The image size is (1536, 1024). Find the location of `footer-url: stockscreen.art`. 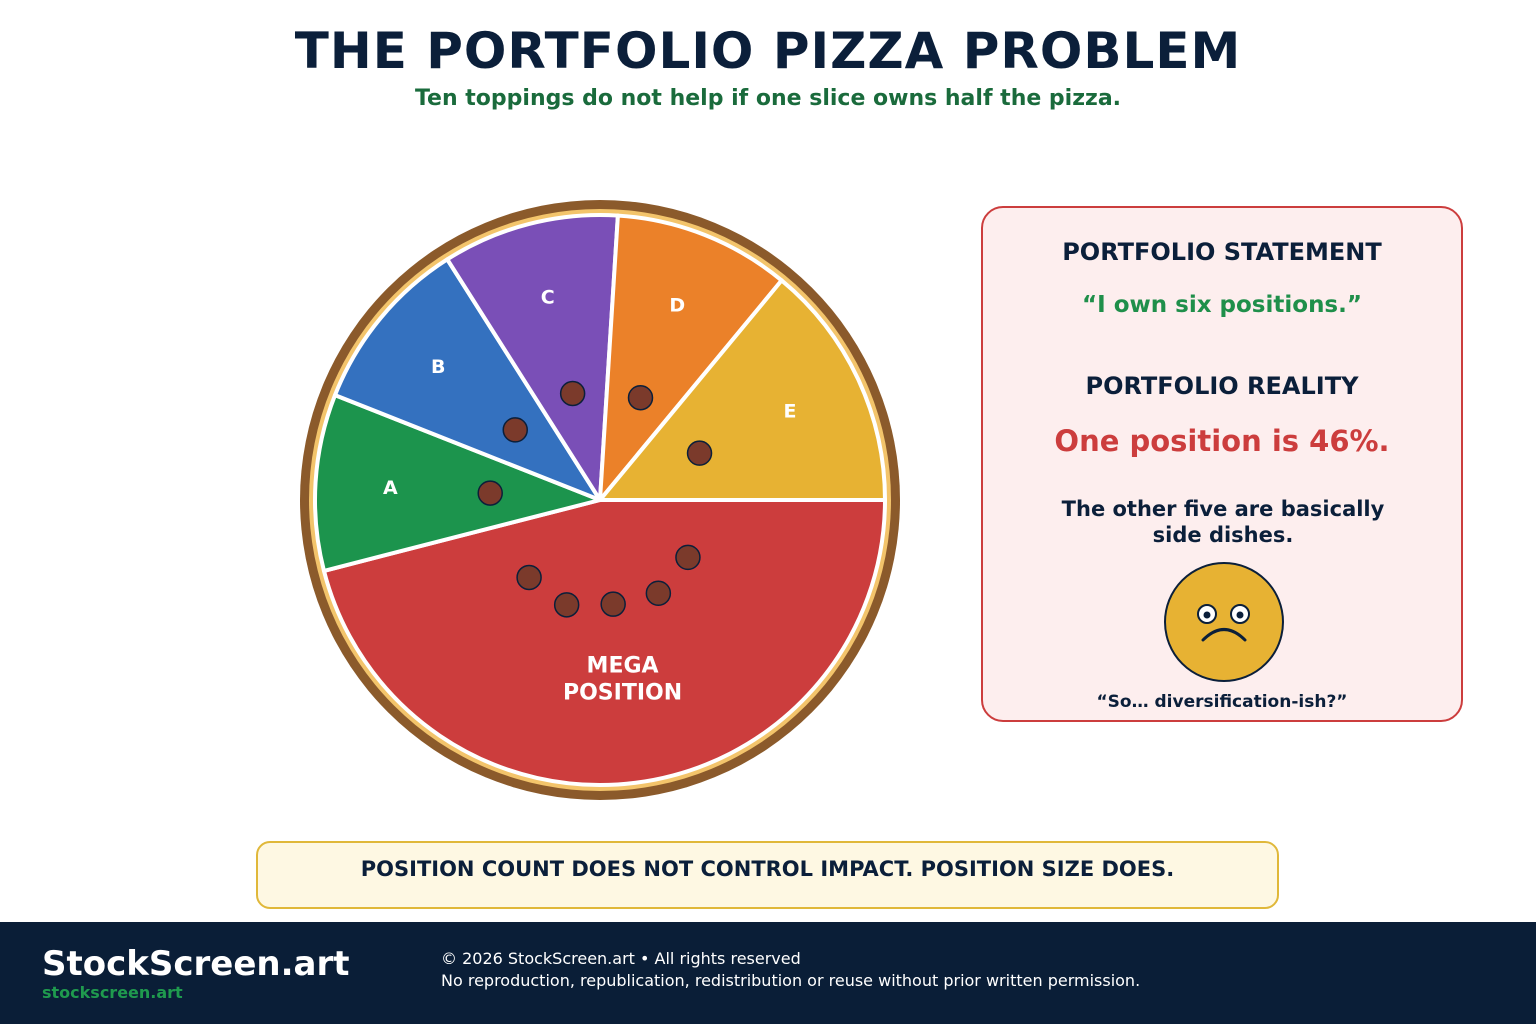

footer-url: stockscreen.art is located at coordinates (112, 992).